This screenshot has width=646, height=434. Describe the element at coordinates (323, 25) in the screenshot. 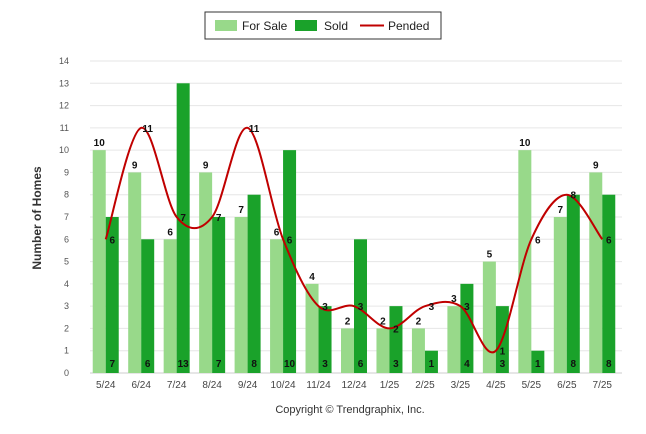

I see `legend-box` at that location.